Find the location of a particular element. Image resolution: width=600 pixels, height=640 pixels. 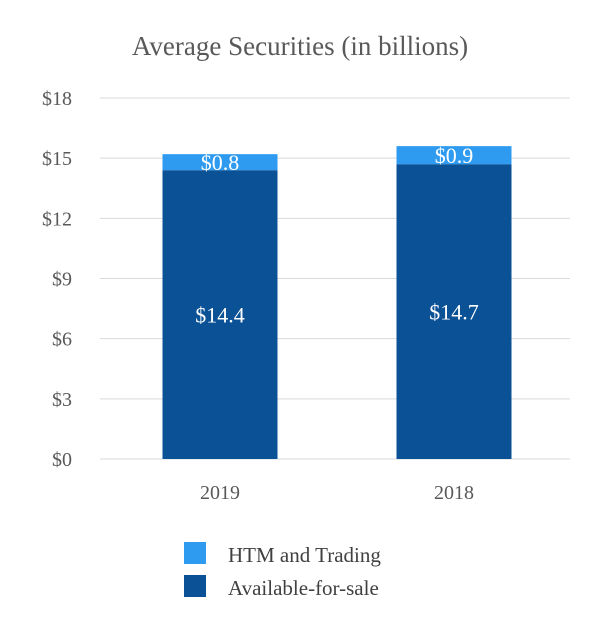

data-label-available-for-sale-2019: $14.4 is located at coordinates (220, 315).